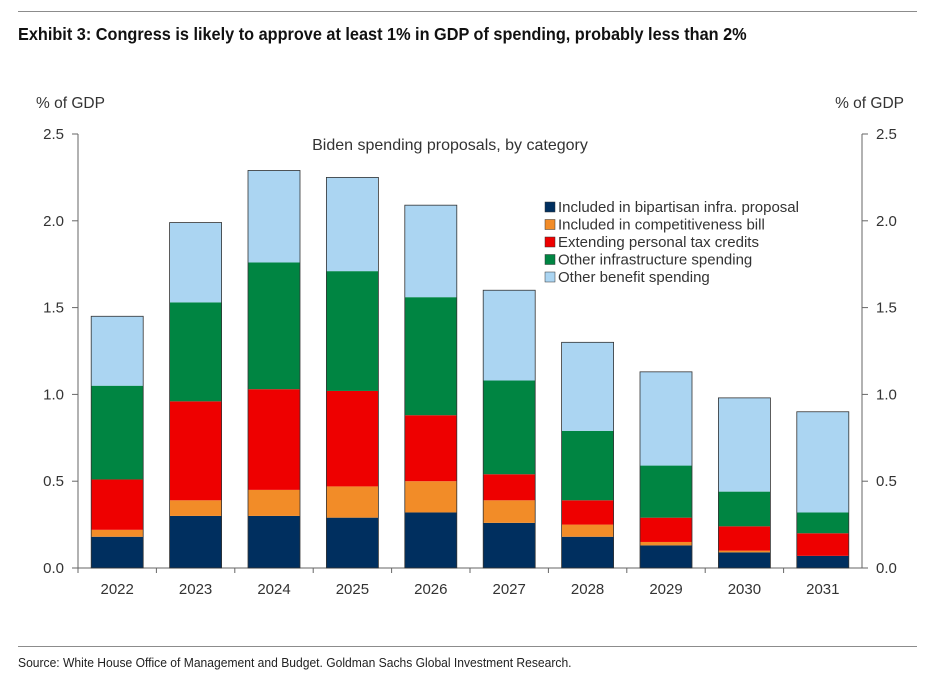 The width and height of the screenshot is (937, 675). What do you see at coordinates (53, 394) in the screenshot?
I see `left-tick-label: 1.0` at bounding box center [53, 394].